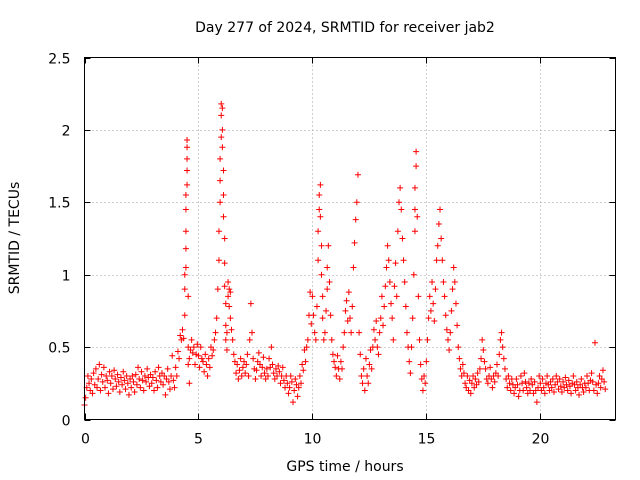 This screenshot has height=480, width=640. What do you see at coordinates (59, 349) in the screenshot?
I see `y-tick-label: 0.5` at bounding box center [59, 349].